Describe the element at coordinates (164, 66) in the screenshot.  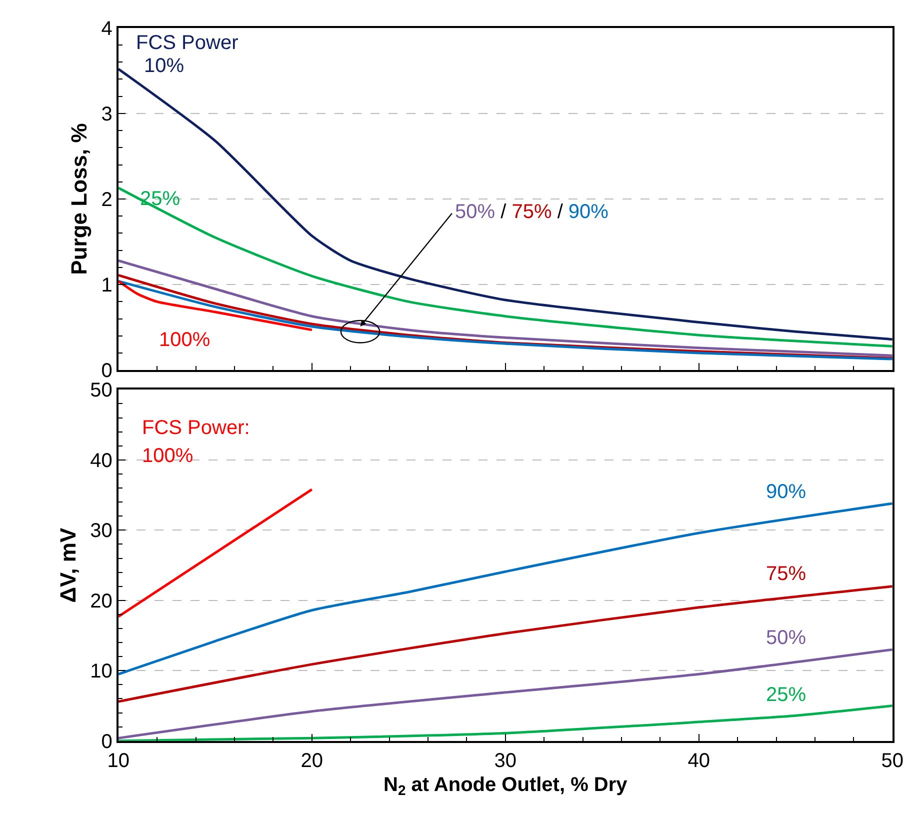
I see `series-label: 10%` at that location.